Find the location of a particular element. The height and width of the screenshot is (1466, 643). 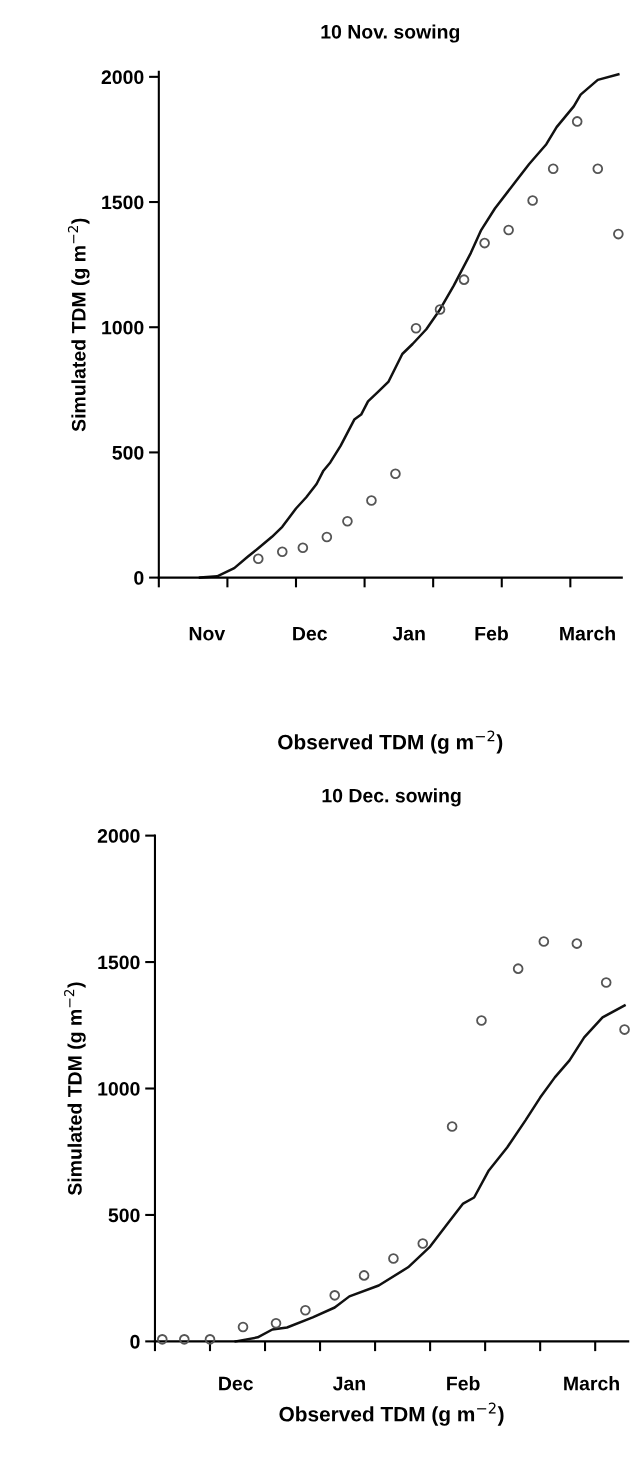

x-tick-label: Nov is located at coordinates (207, 633).